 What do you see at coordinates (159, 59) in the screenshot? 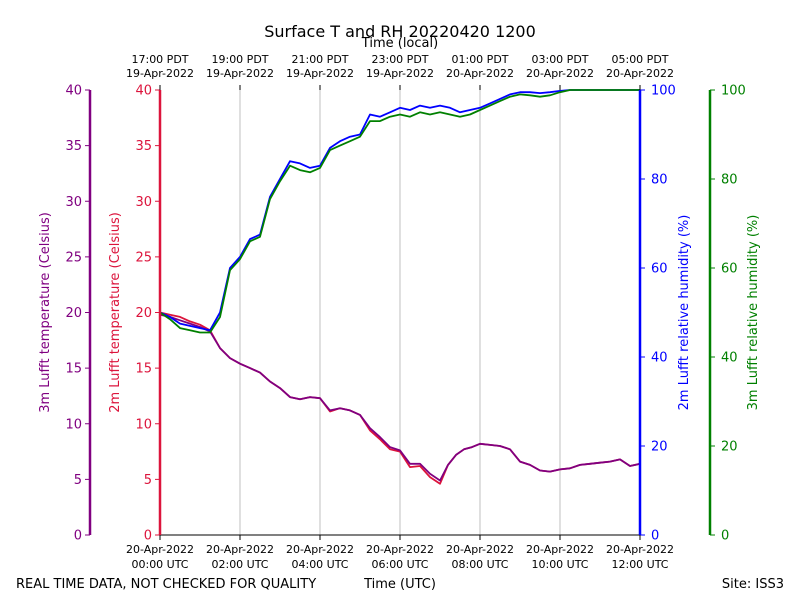
I see `x-tick-label-top-time: 17:00 PDT` at bounding box center [159, 59].